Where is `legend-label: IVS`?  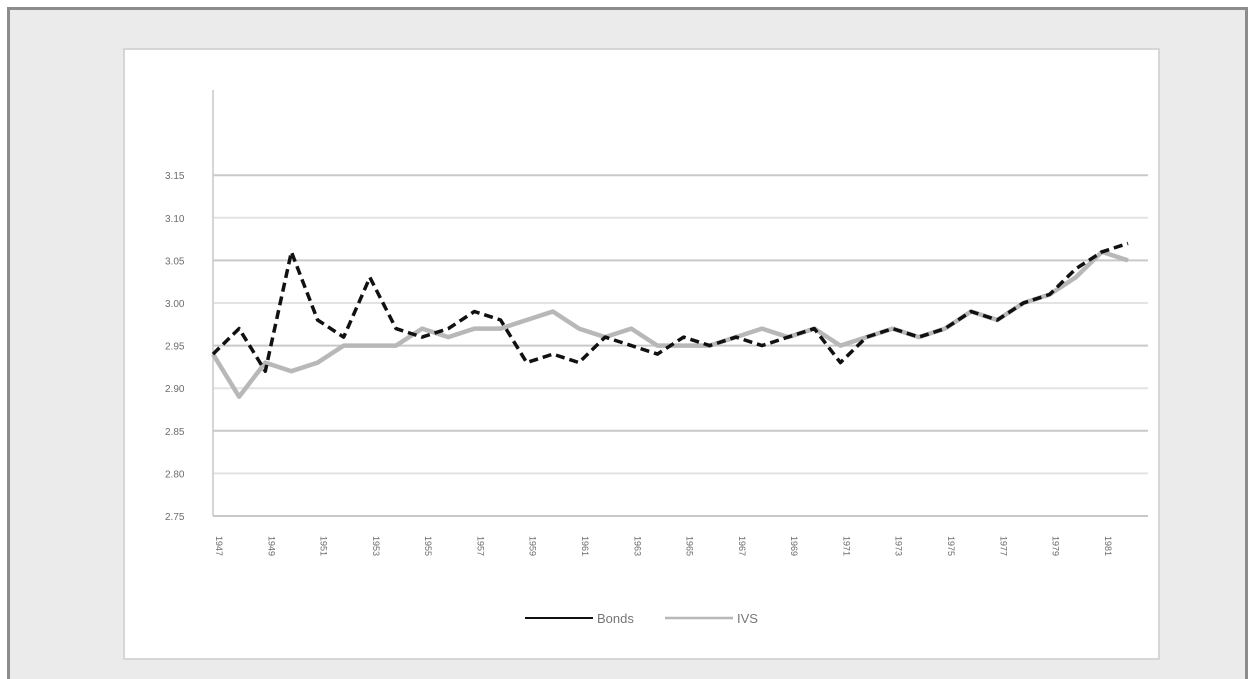
legend-label: IVS is located at coordinates (747, 618).